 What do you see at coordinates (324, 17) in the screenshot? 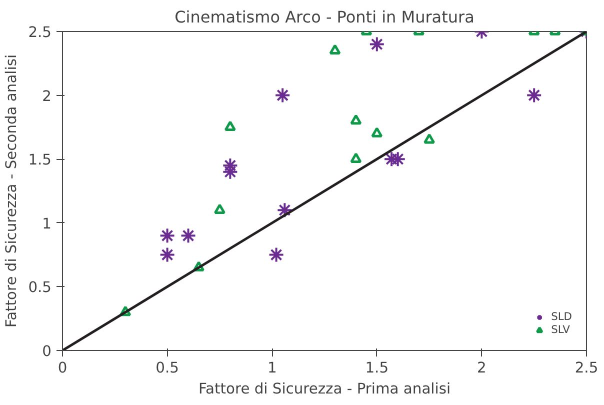
I see `chart-title: Cinematismo Arco - Ponti in Muratura` at bounding box center [324, 17].